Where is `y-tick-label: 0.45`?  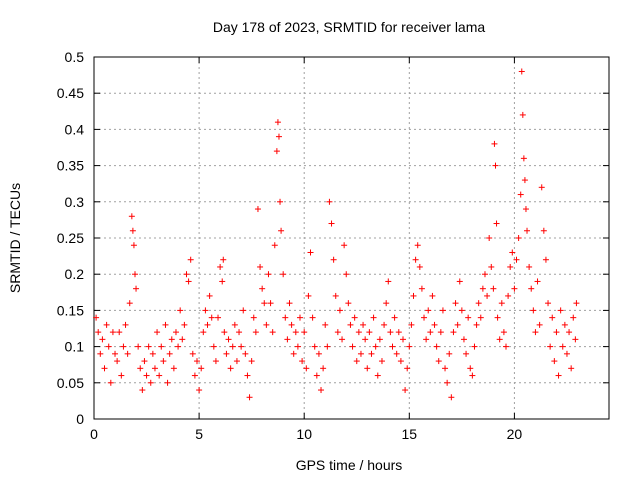
y-tick-label: 0.45 is located at coordinates (70, 93).